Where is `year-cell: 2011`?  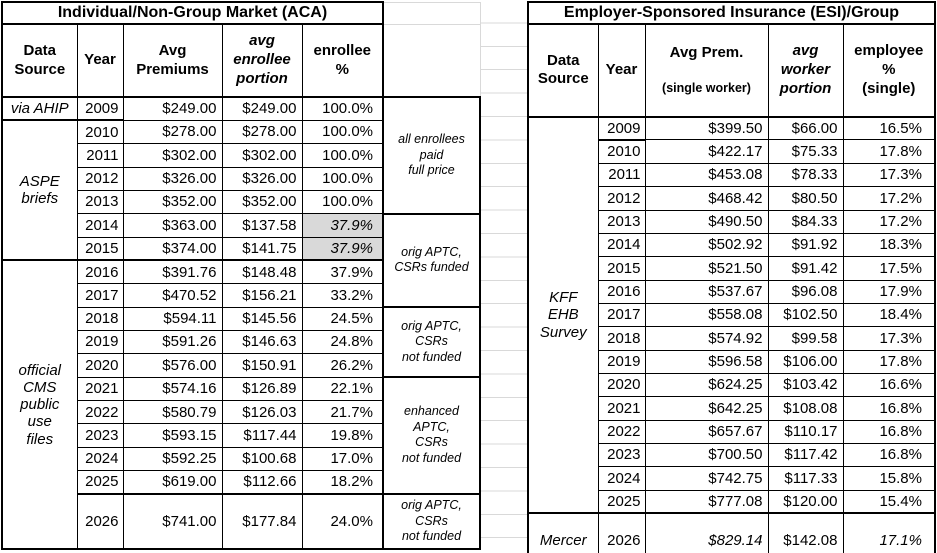 year-cell: 2011 is located at coordinates (100, 155).